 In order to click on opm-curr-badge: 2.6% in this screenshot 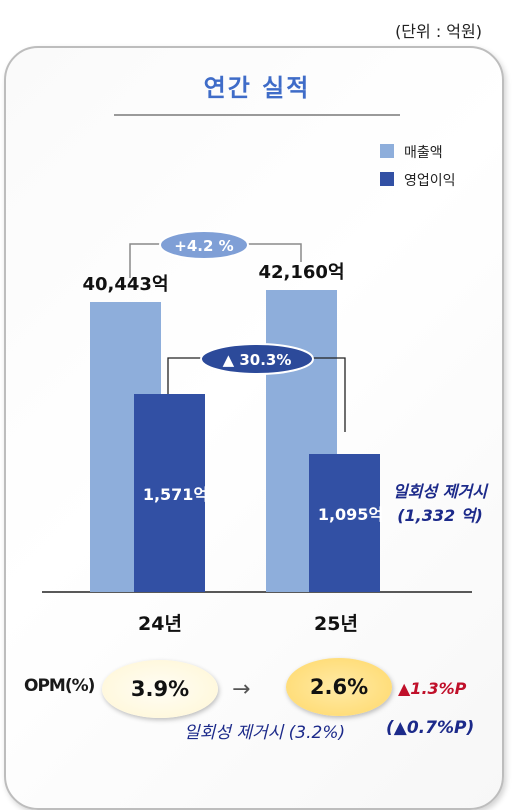, I will do `click(339, 687)`.